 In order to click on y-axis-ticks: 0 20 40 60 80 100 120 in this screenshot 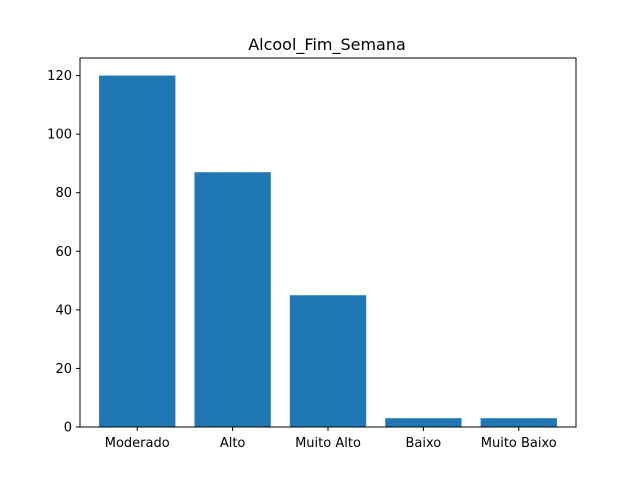, I will do `click(63, 252)`.